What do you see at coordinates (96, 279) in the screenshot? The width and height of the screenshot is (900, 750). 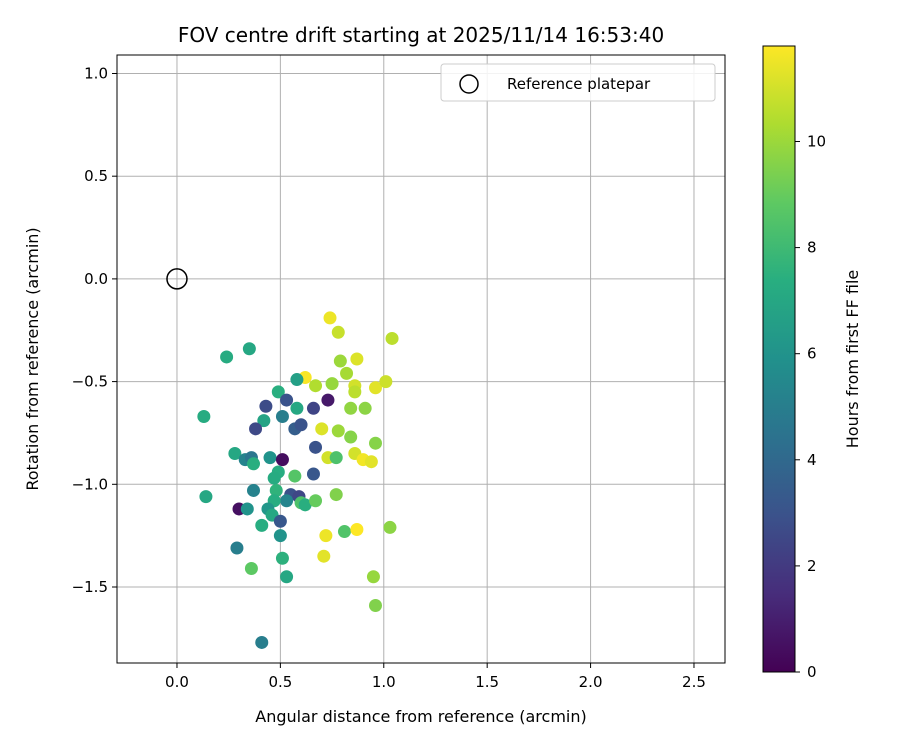 I see `y-tick-label: 0.0` at bounding box center [96, 279].